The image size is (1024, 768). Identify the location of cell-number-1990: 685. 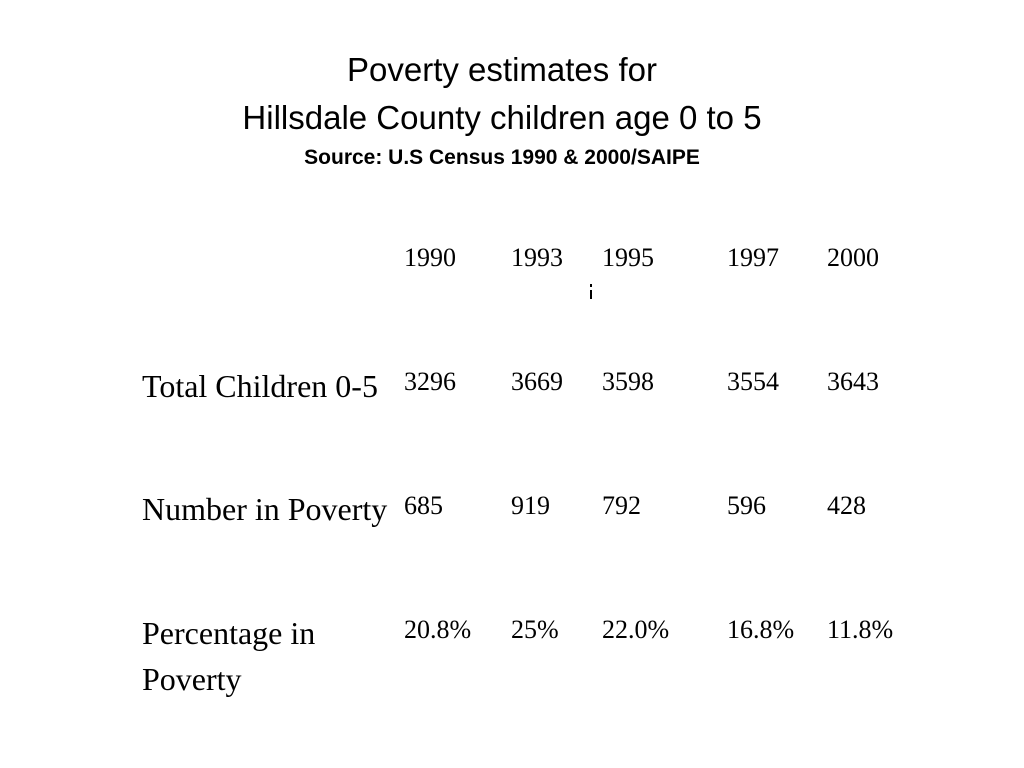
(423, 505).